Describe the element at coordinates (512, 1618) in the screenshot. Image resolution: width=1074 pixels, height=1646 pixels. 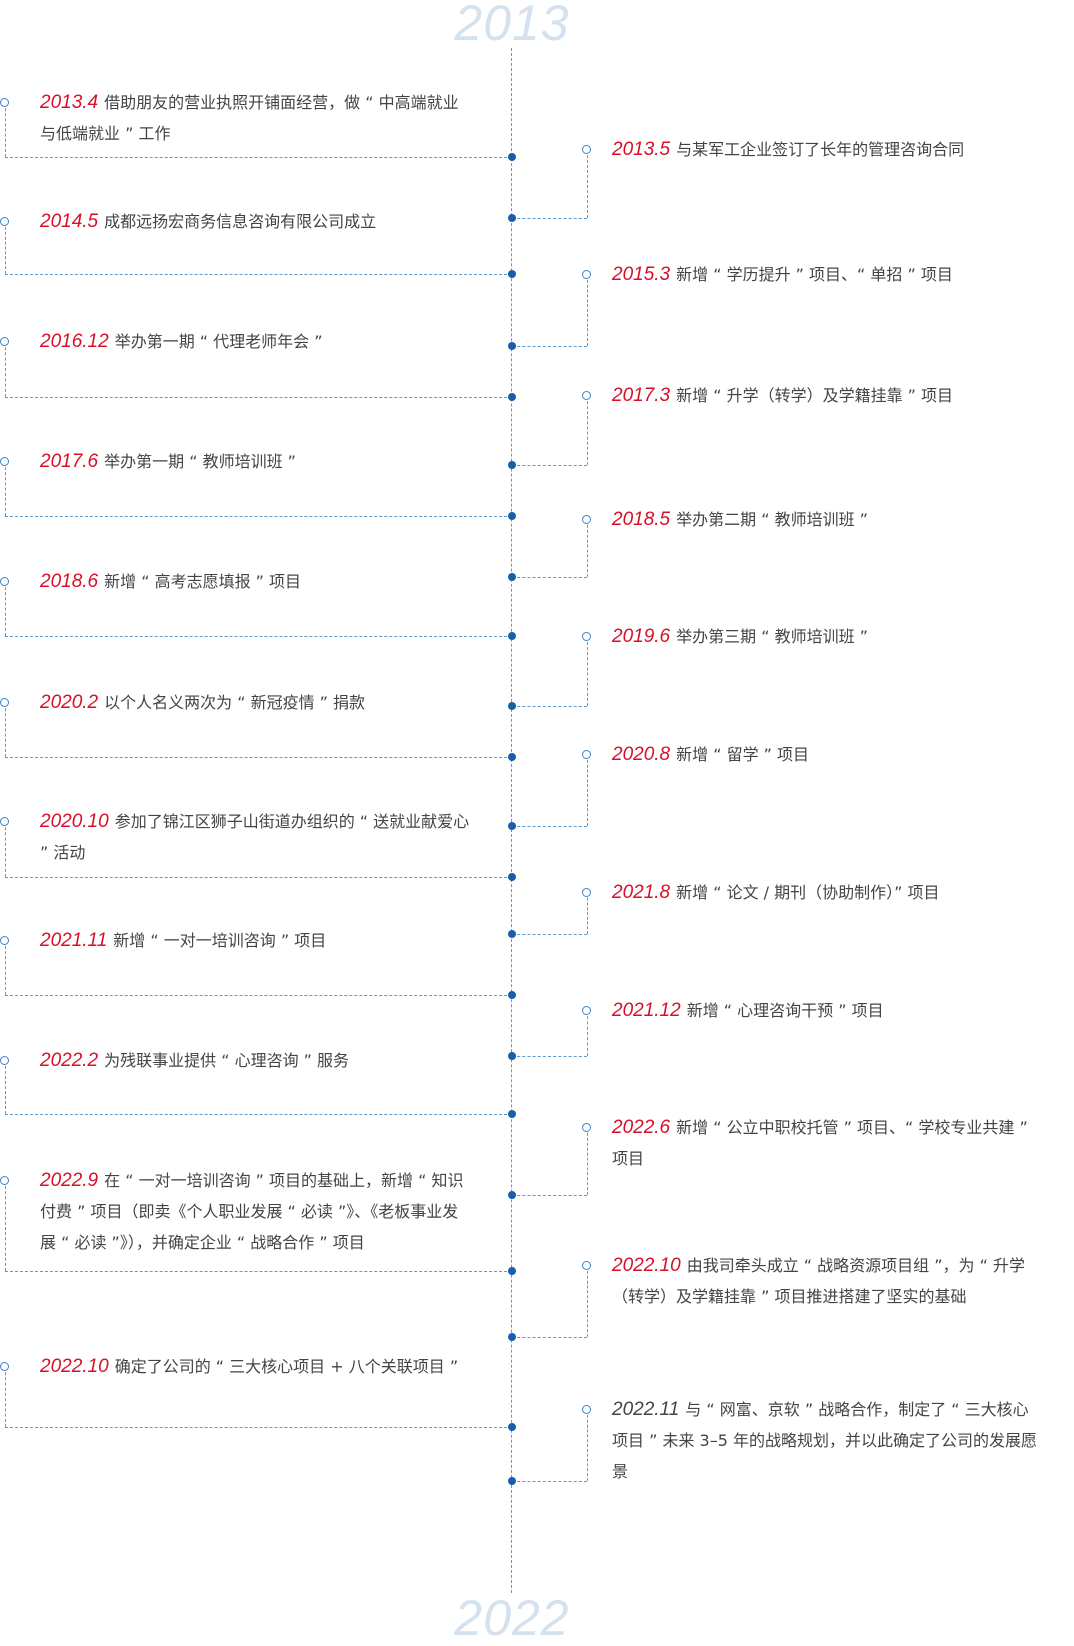
I see `end-year-label: 2022` at that location.